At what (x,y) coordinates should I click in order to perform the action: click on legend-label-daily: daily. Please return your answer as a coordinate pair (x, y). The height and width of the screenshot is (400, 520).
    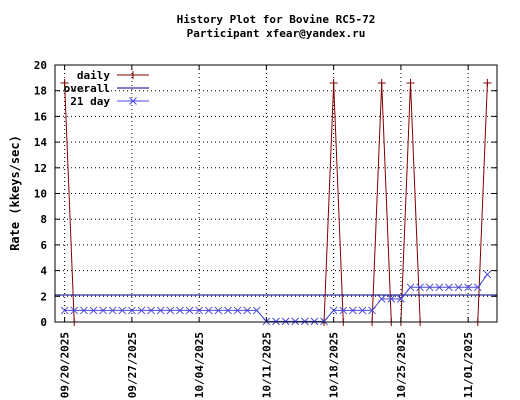
    Looking at the image, I should click on (93, 75).